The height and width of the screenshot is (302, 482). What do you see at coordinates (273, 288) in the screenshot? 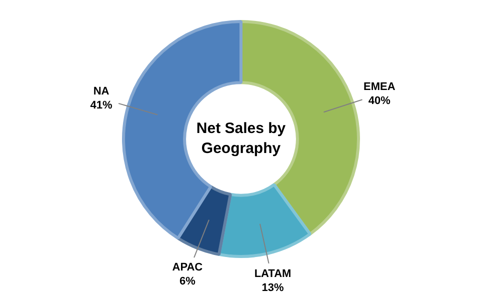
I see `data-label: 13%` at bounding box center [273, 288].